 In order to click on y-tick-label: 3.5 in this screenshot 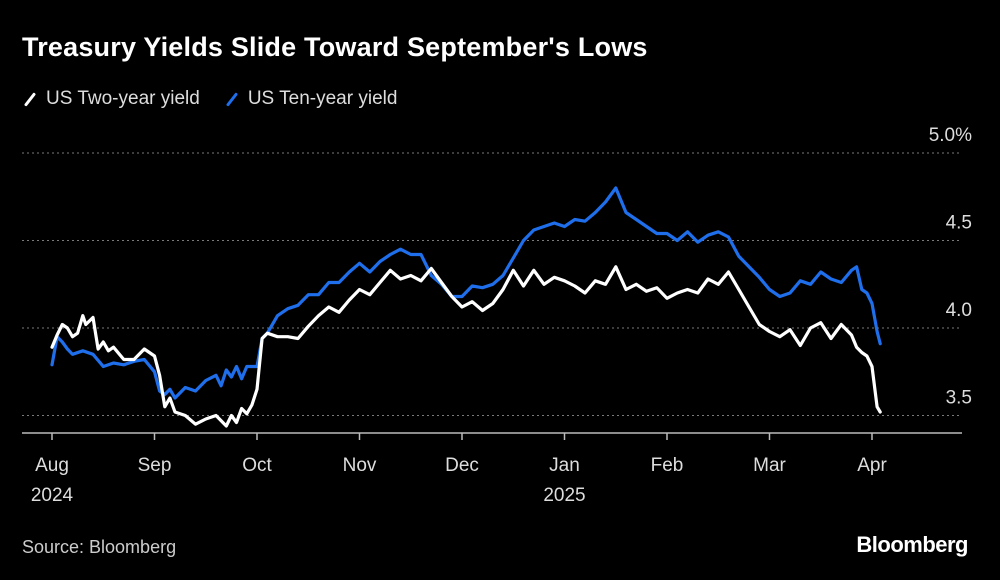, I will do `click(959, 398)`.